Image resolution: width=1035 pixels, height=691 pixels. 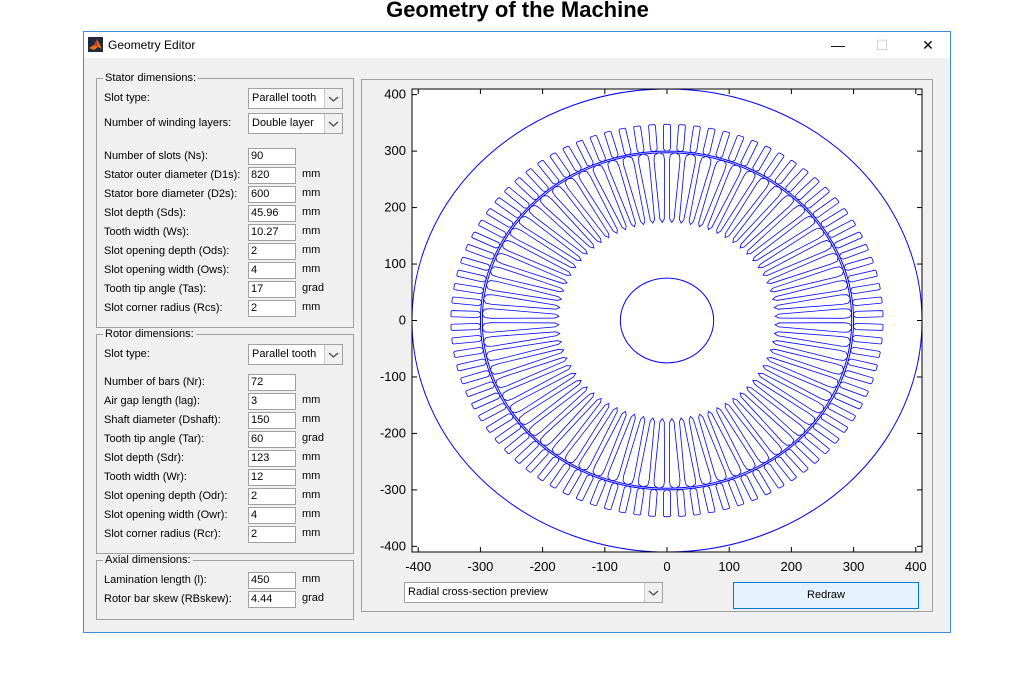 I want to click on winding-layers-select: Double layer, so click(x=295, y=123).